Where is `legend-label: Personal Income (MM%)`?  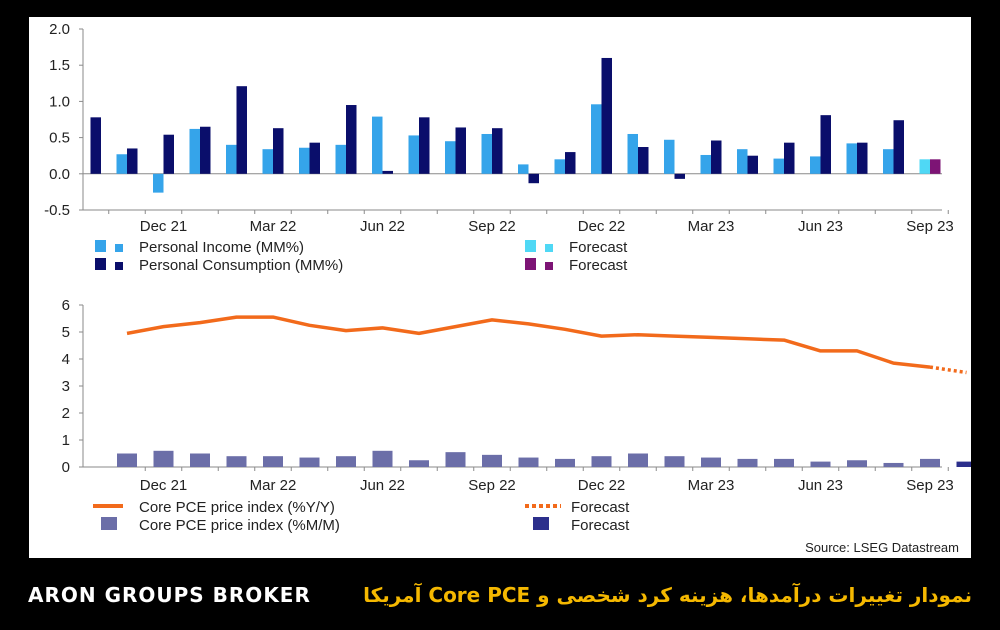 legend-label: Personal Income (MM%) is located at coordinates (221, 247).